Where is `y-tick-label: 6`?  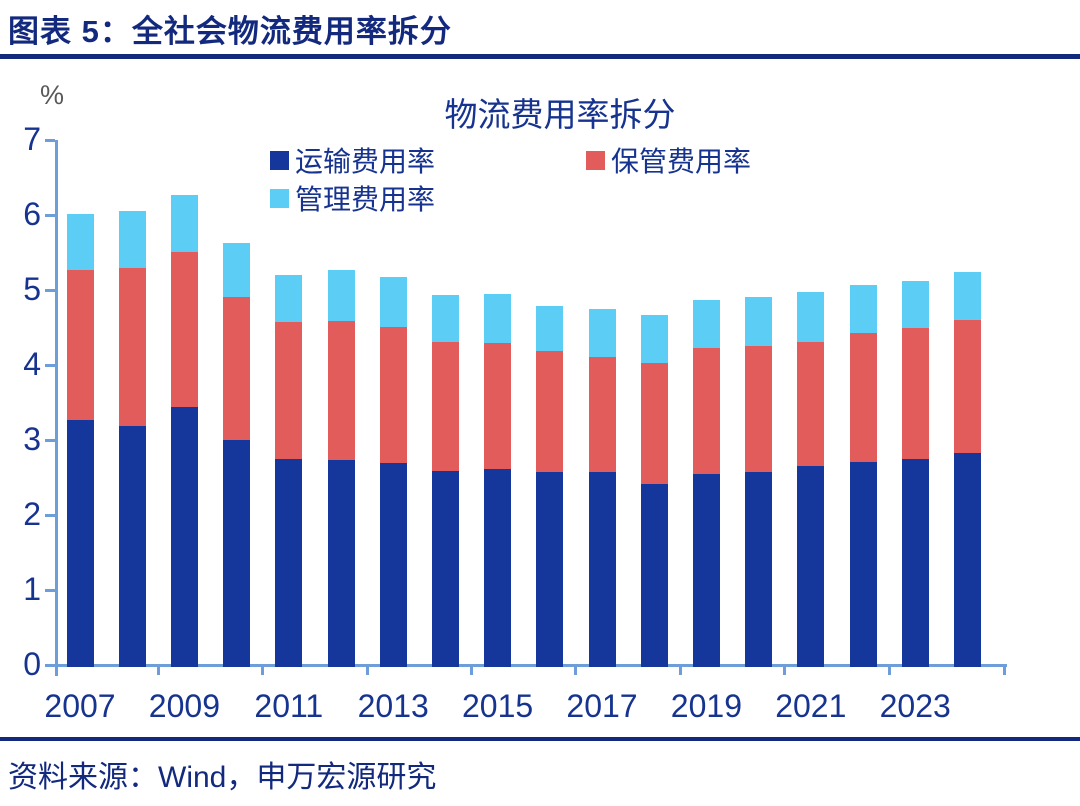
y-tick-label: 6 is located at coordinates (32, 214).